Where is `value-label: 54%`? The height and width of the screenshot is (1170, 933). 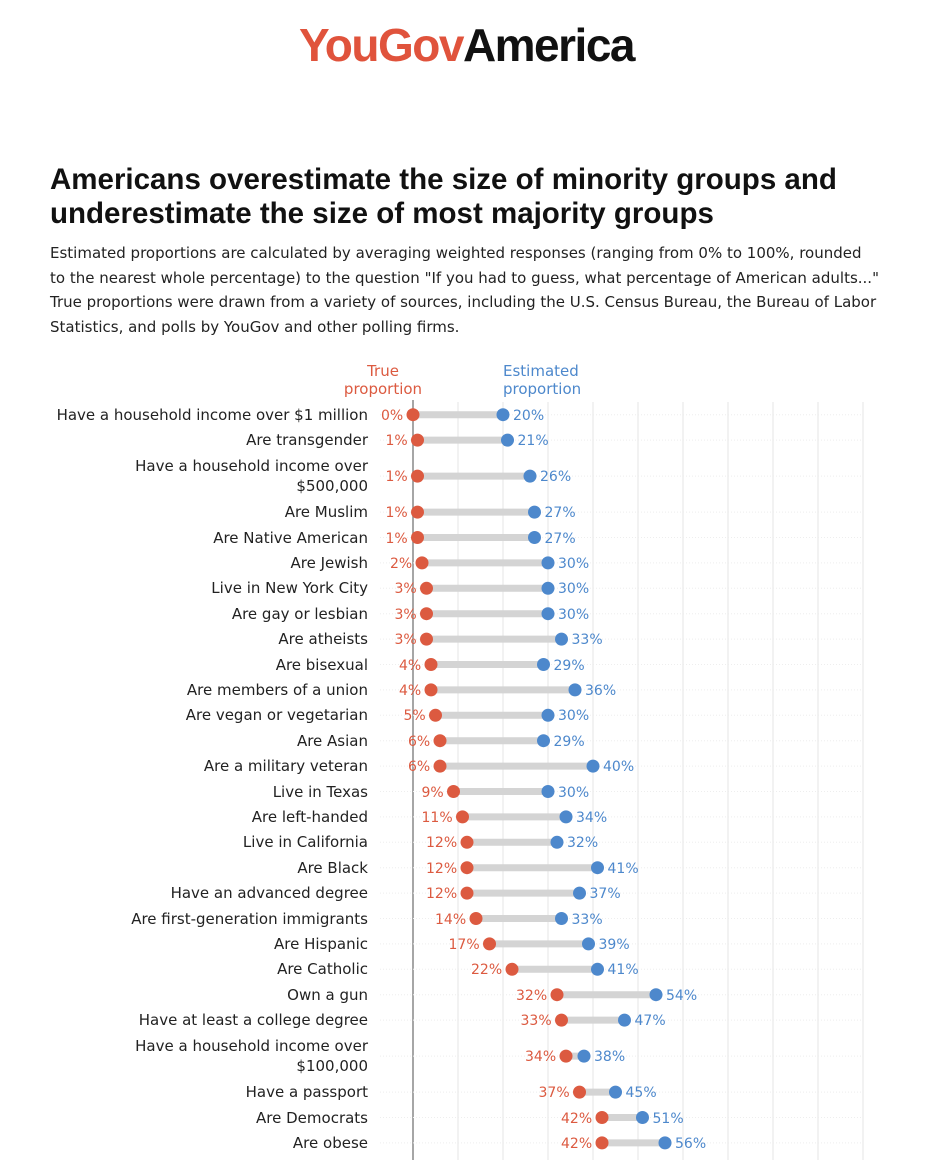 value-label: 54% is located at coordinates (682, 995).